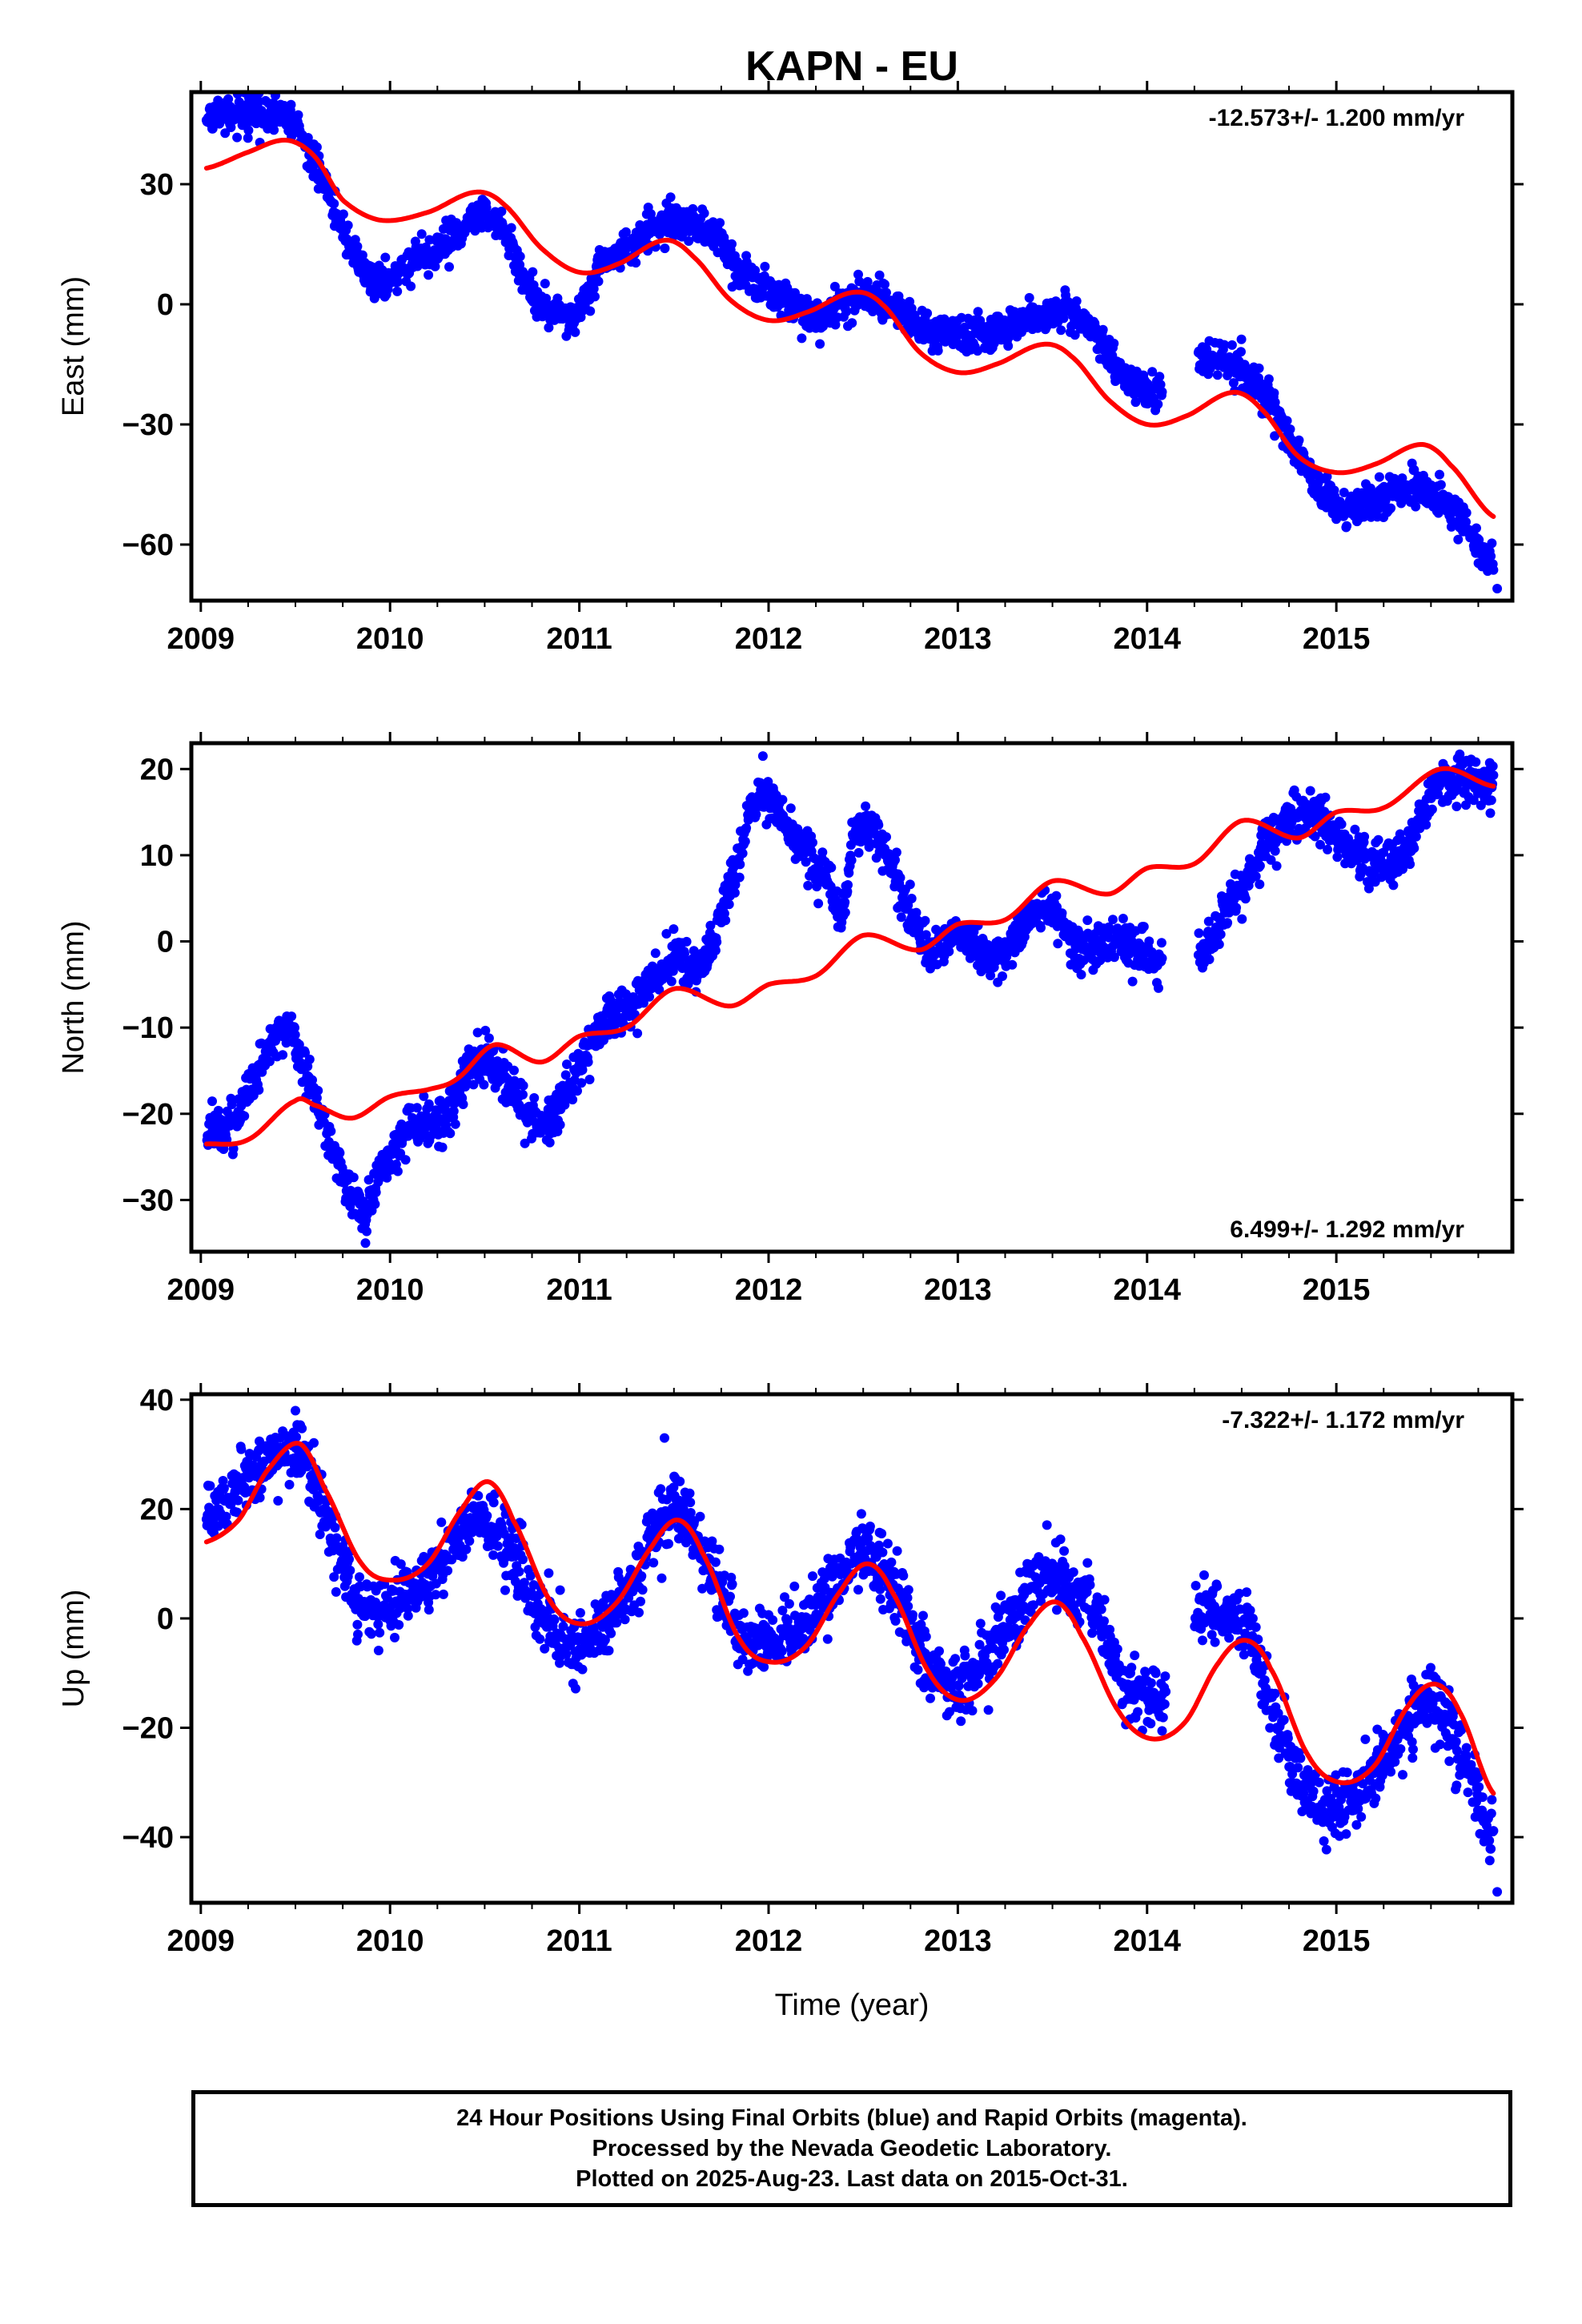 Image resolution: width=1582 pixels, height=2324 pixels. What do you see at coordinates (148, 545) in the screenshot?
I see `y-tick-label: −60` at bounding box center [148, 545].